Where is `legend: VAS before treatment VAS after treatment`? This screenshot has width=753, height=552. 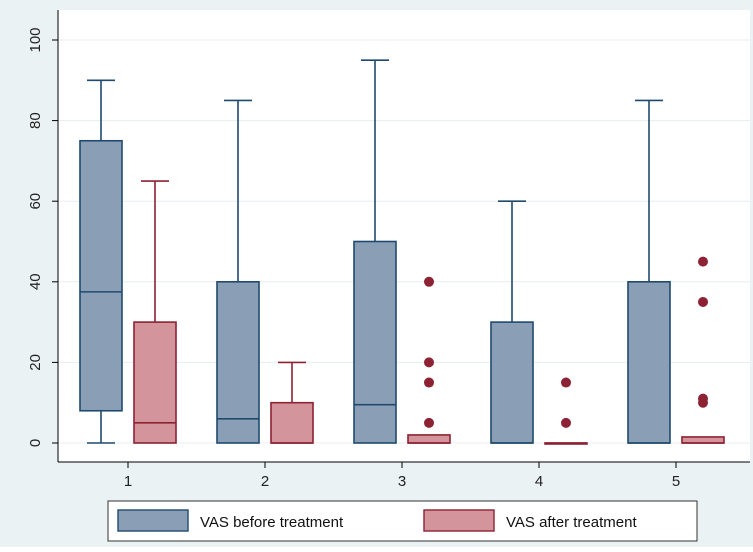 legend: VAS before treatment VAS after treatment is located at coordinates (402, 521).